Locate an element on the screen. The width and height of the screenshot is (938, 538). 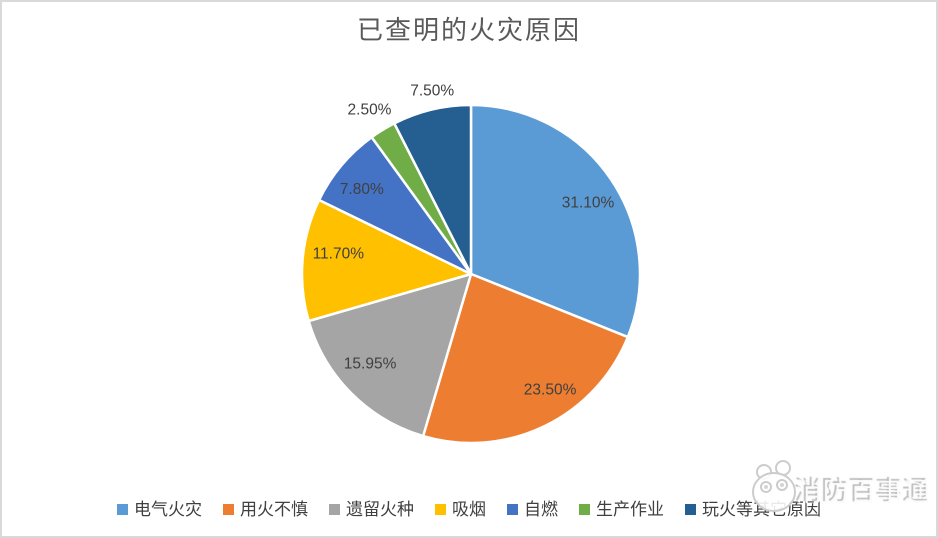
legend-label: 生产作业 is located at coordinates (630, 509).